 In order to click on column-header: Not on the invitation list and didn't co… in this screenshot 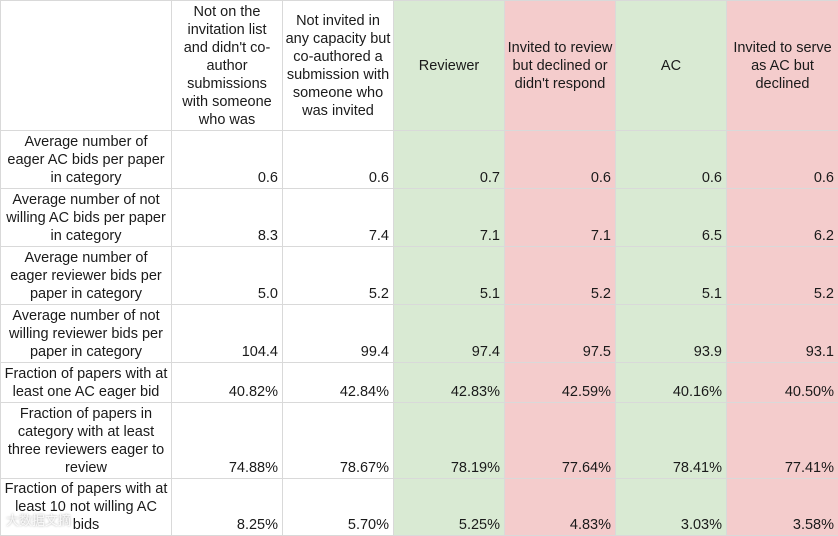, I will do `click(227, 66)`.